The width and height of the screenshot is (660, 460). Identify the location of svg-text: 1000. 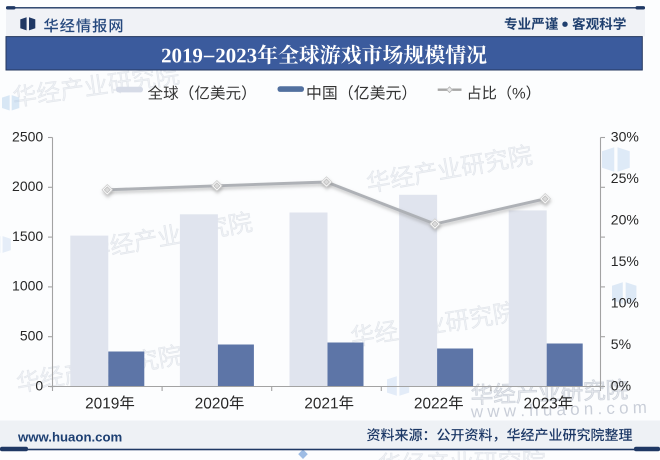
(27, 286).